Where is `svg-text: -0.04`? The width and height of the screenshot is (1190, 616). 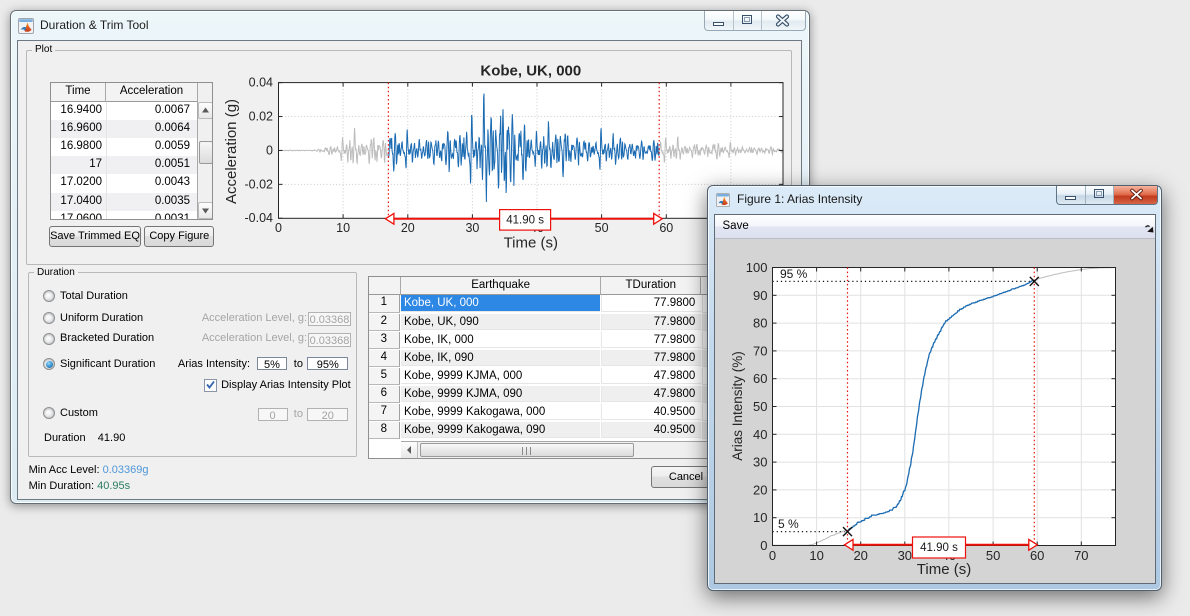 svg-text: -0.04 is located at coordinates (259, 218).